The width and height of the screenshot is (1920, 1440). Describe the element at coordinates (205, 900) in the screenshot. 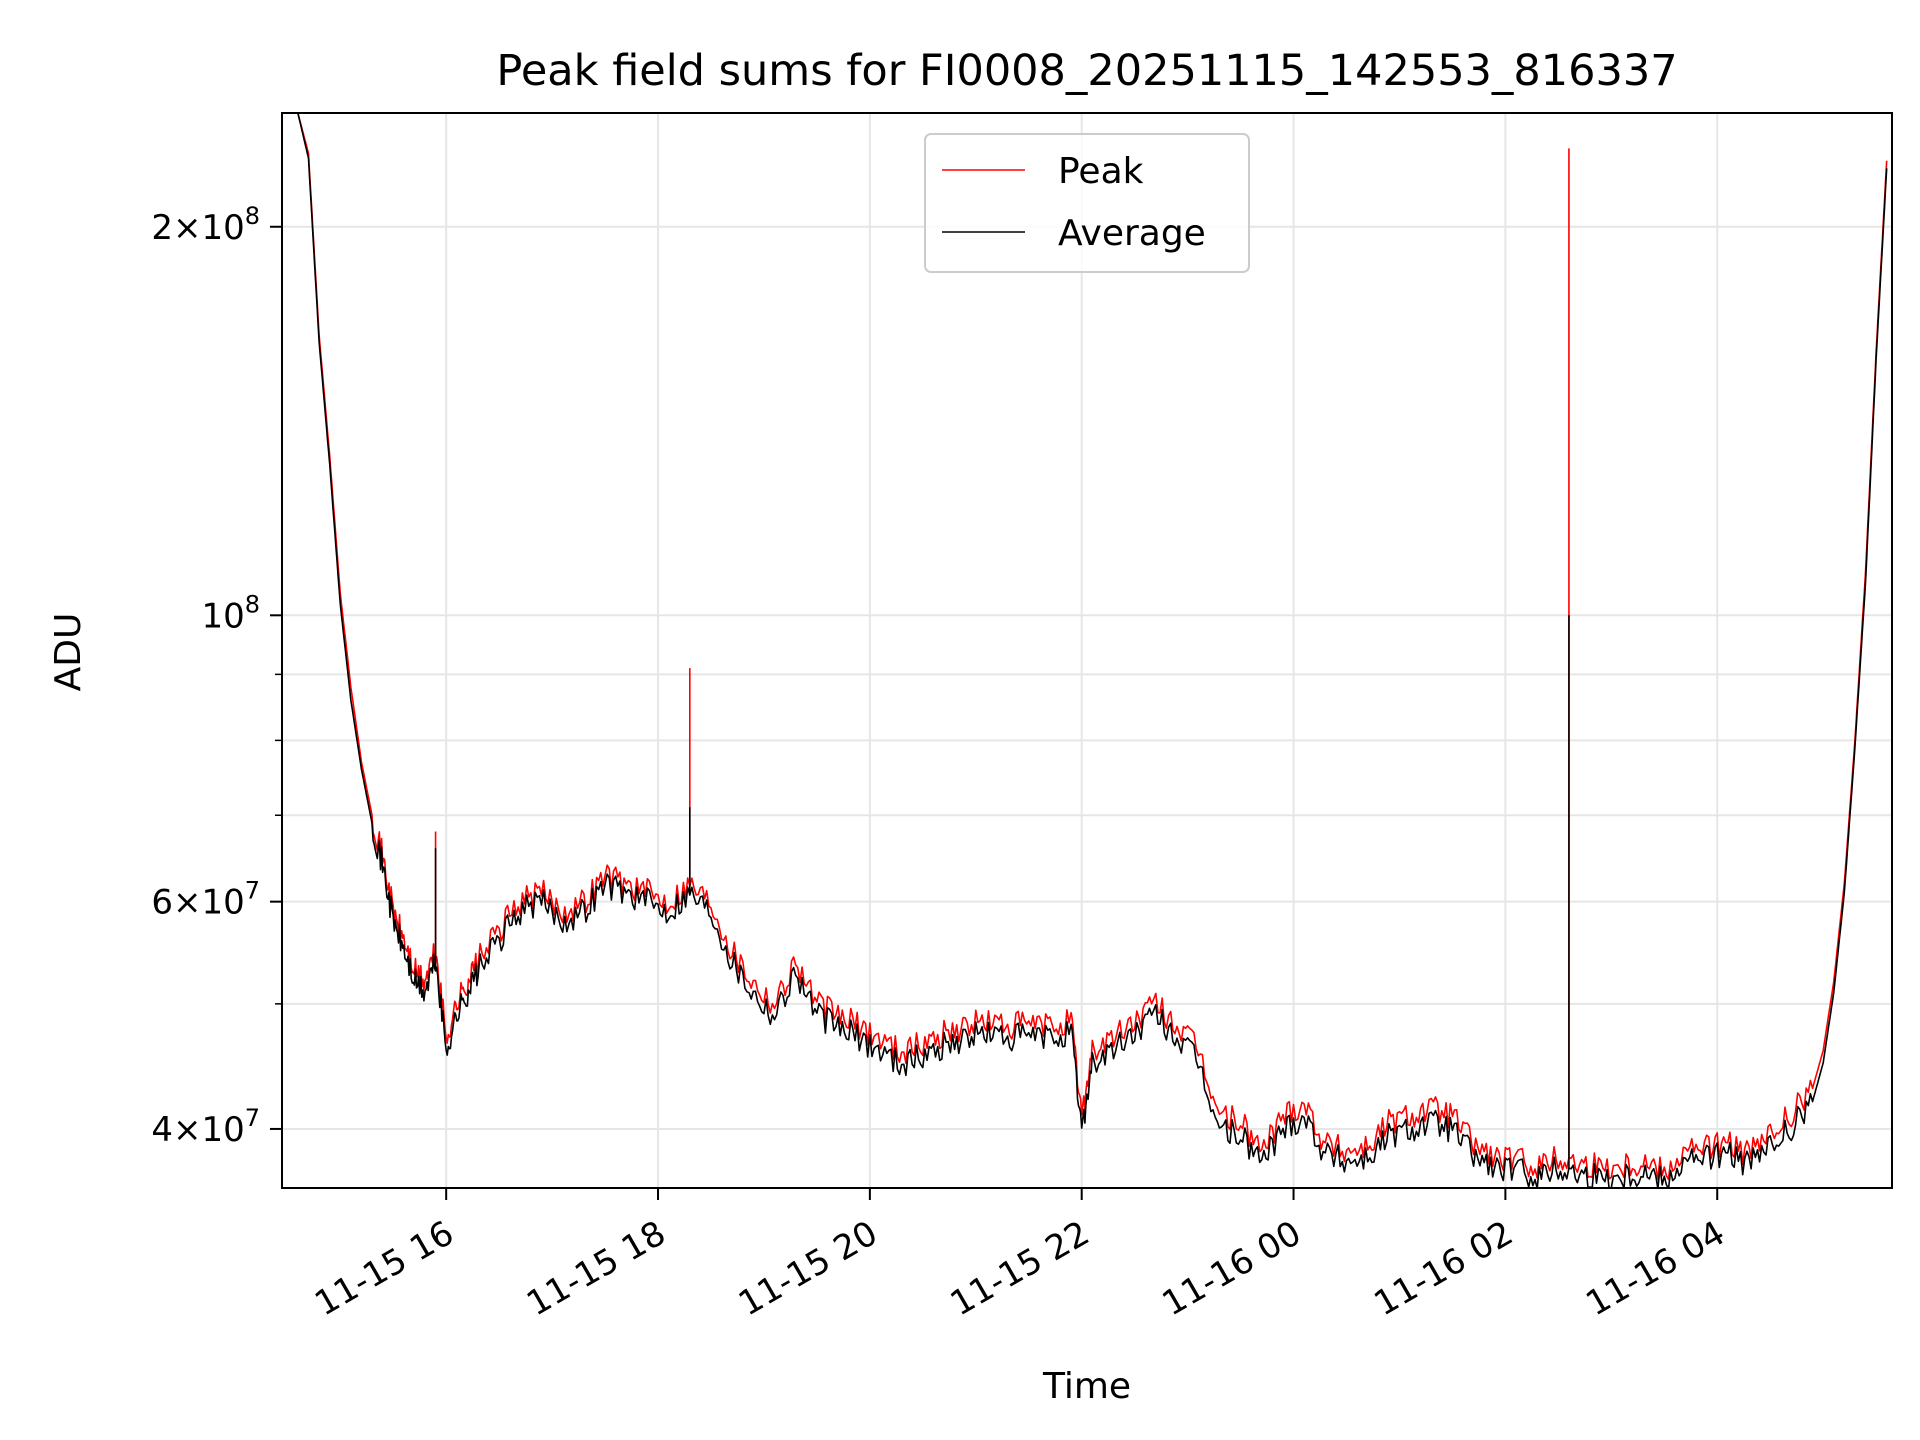

I see `y-tick-label: 6×107` at that location.